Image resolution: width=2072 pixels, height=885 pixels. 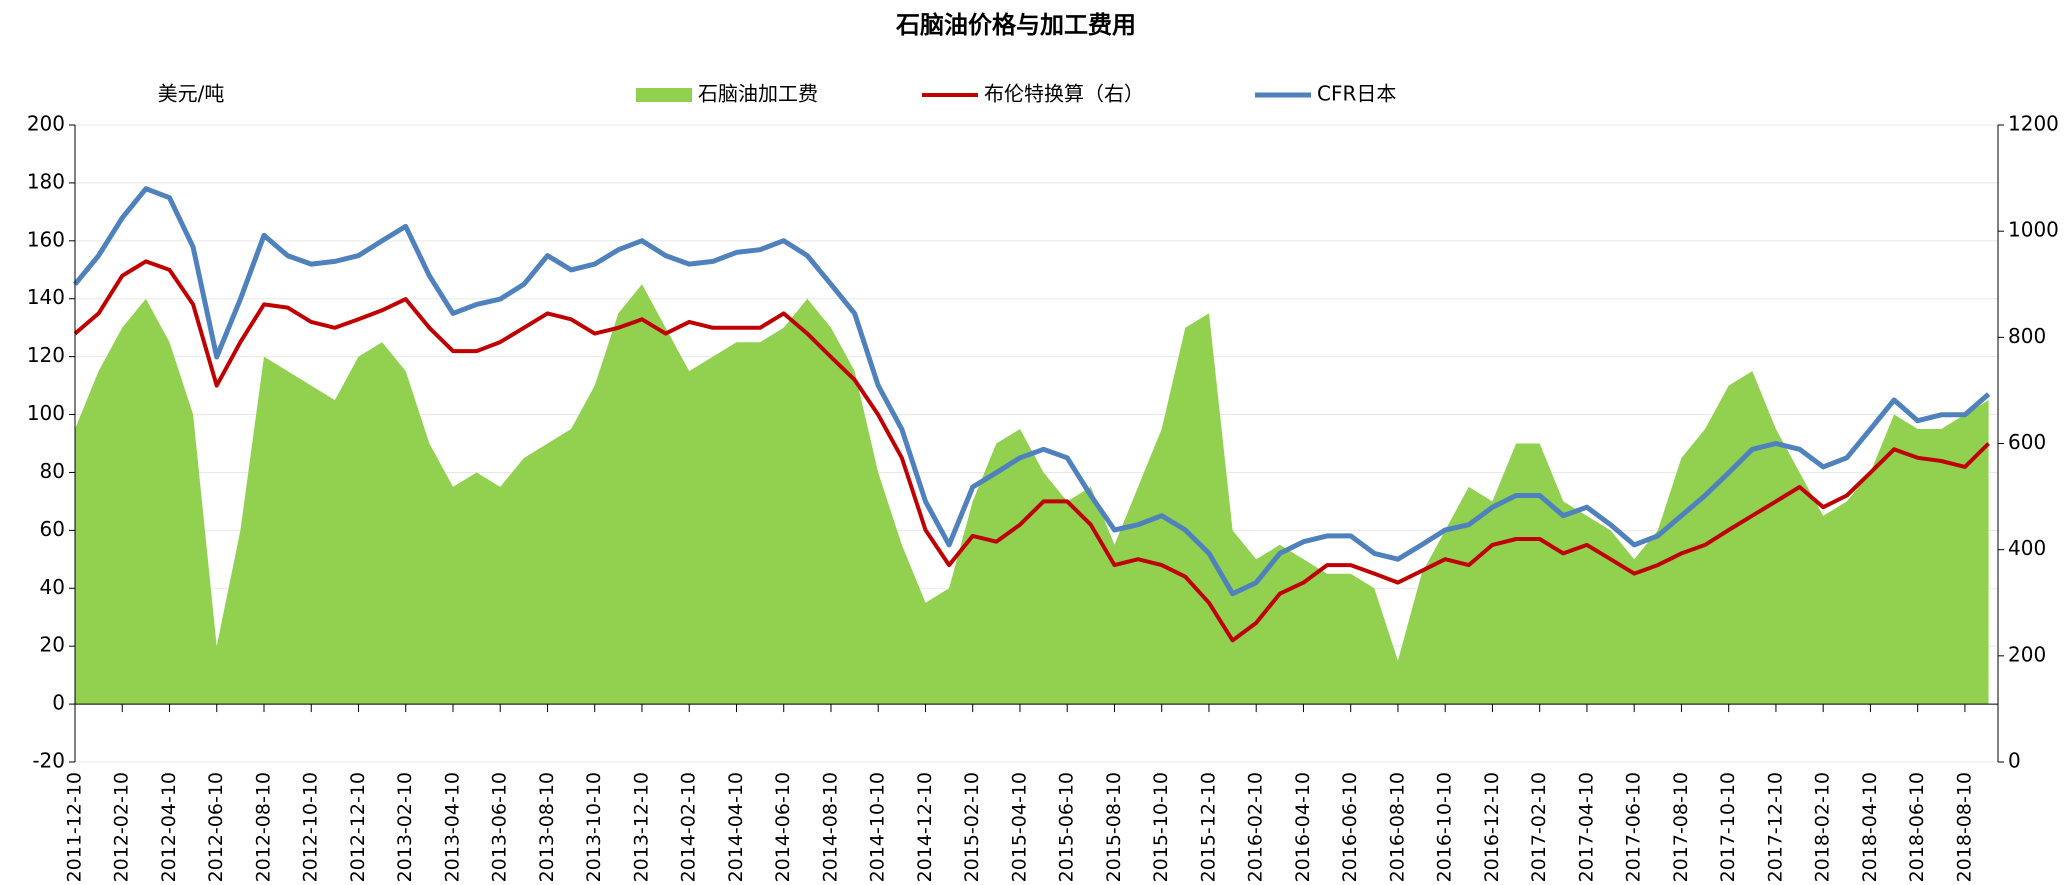 What do you see at coordinates (46, 413) in the screenshot?
I see `y-tick-label: 100` at bounding box center [46, 413].